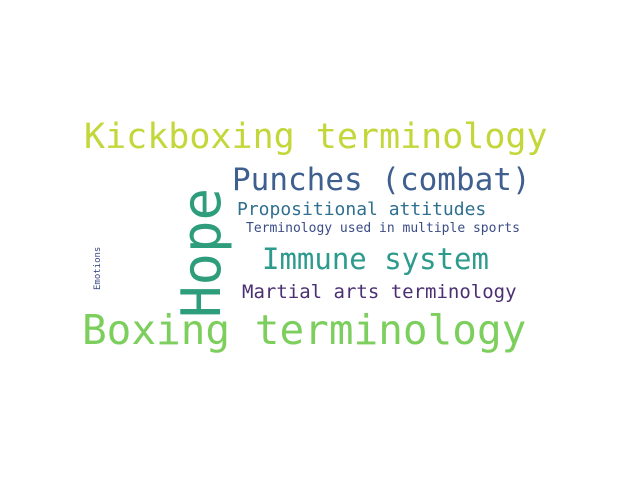 The image size is (640, 480). Describe the element at coordinates (379, 292) in the screenshot. I see `word-martial-arts-terminology: Martial arts terminology` at that location.